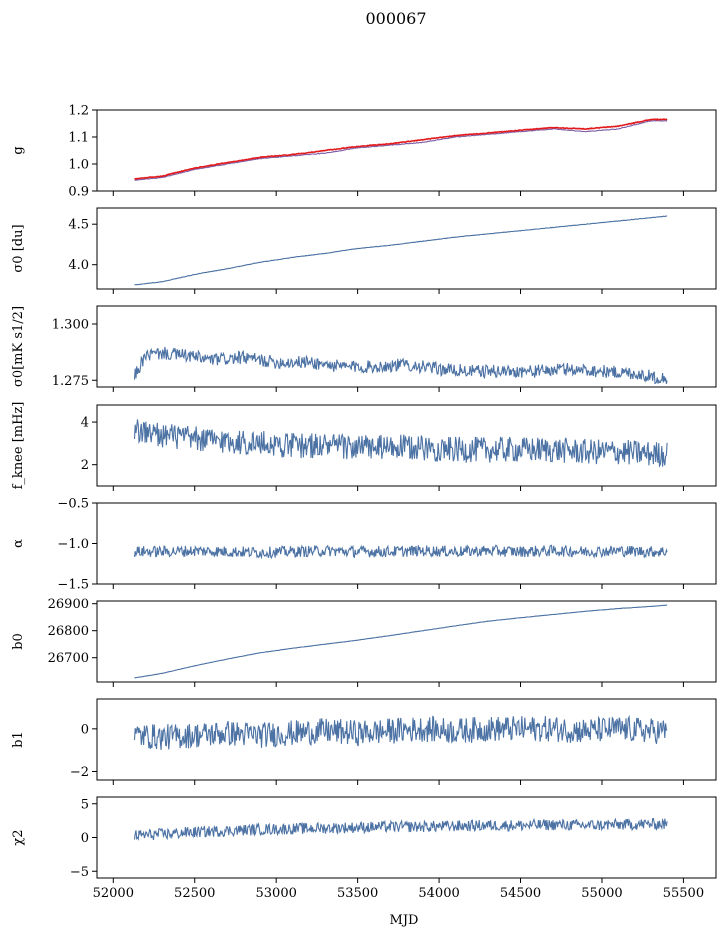  What do you see at coordinates (78, 265) in the screenshot?
I see `y-tick-label: 4.0` at bounding box center [78, 265].